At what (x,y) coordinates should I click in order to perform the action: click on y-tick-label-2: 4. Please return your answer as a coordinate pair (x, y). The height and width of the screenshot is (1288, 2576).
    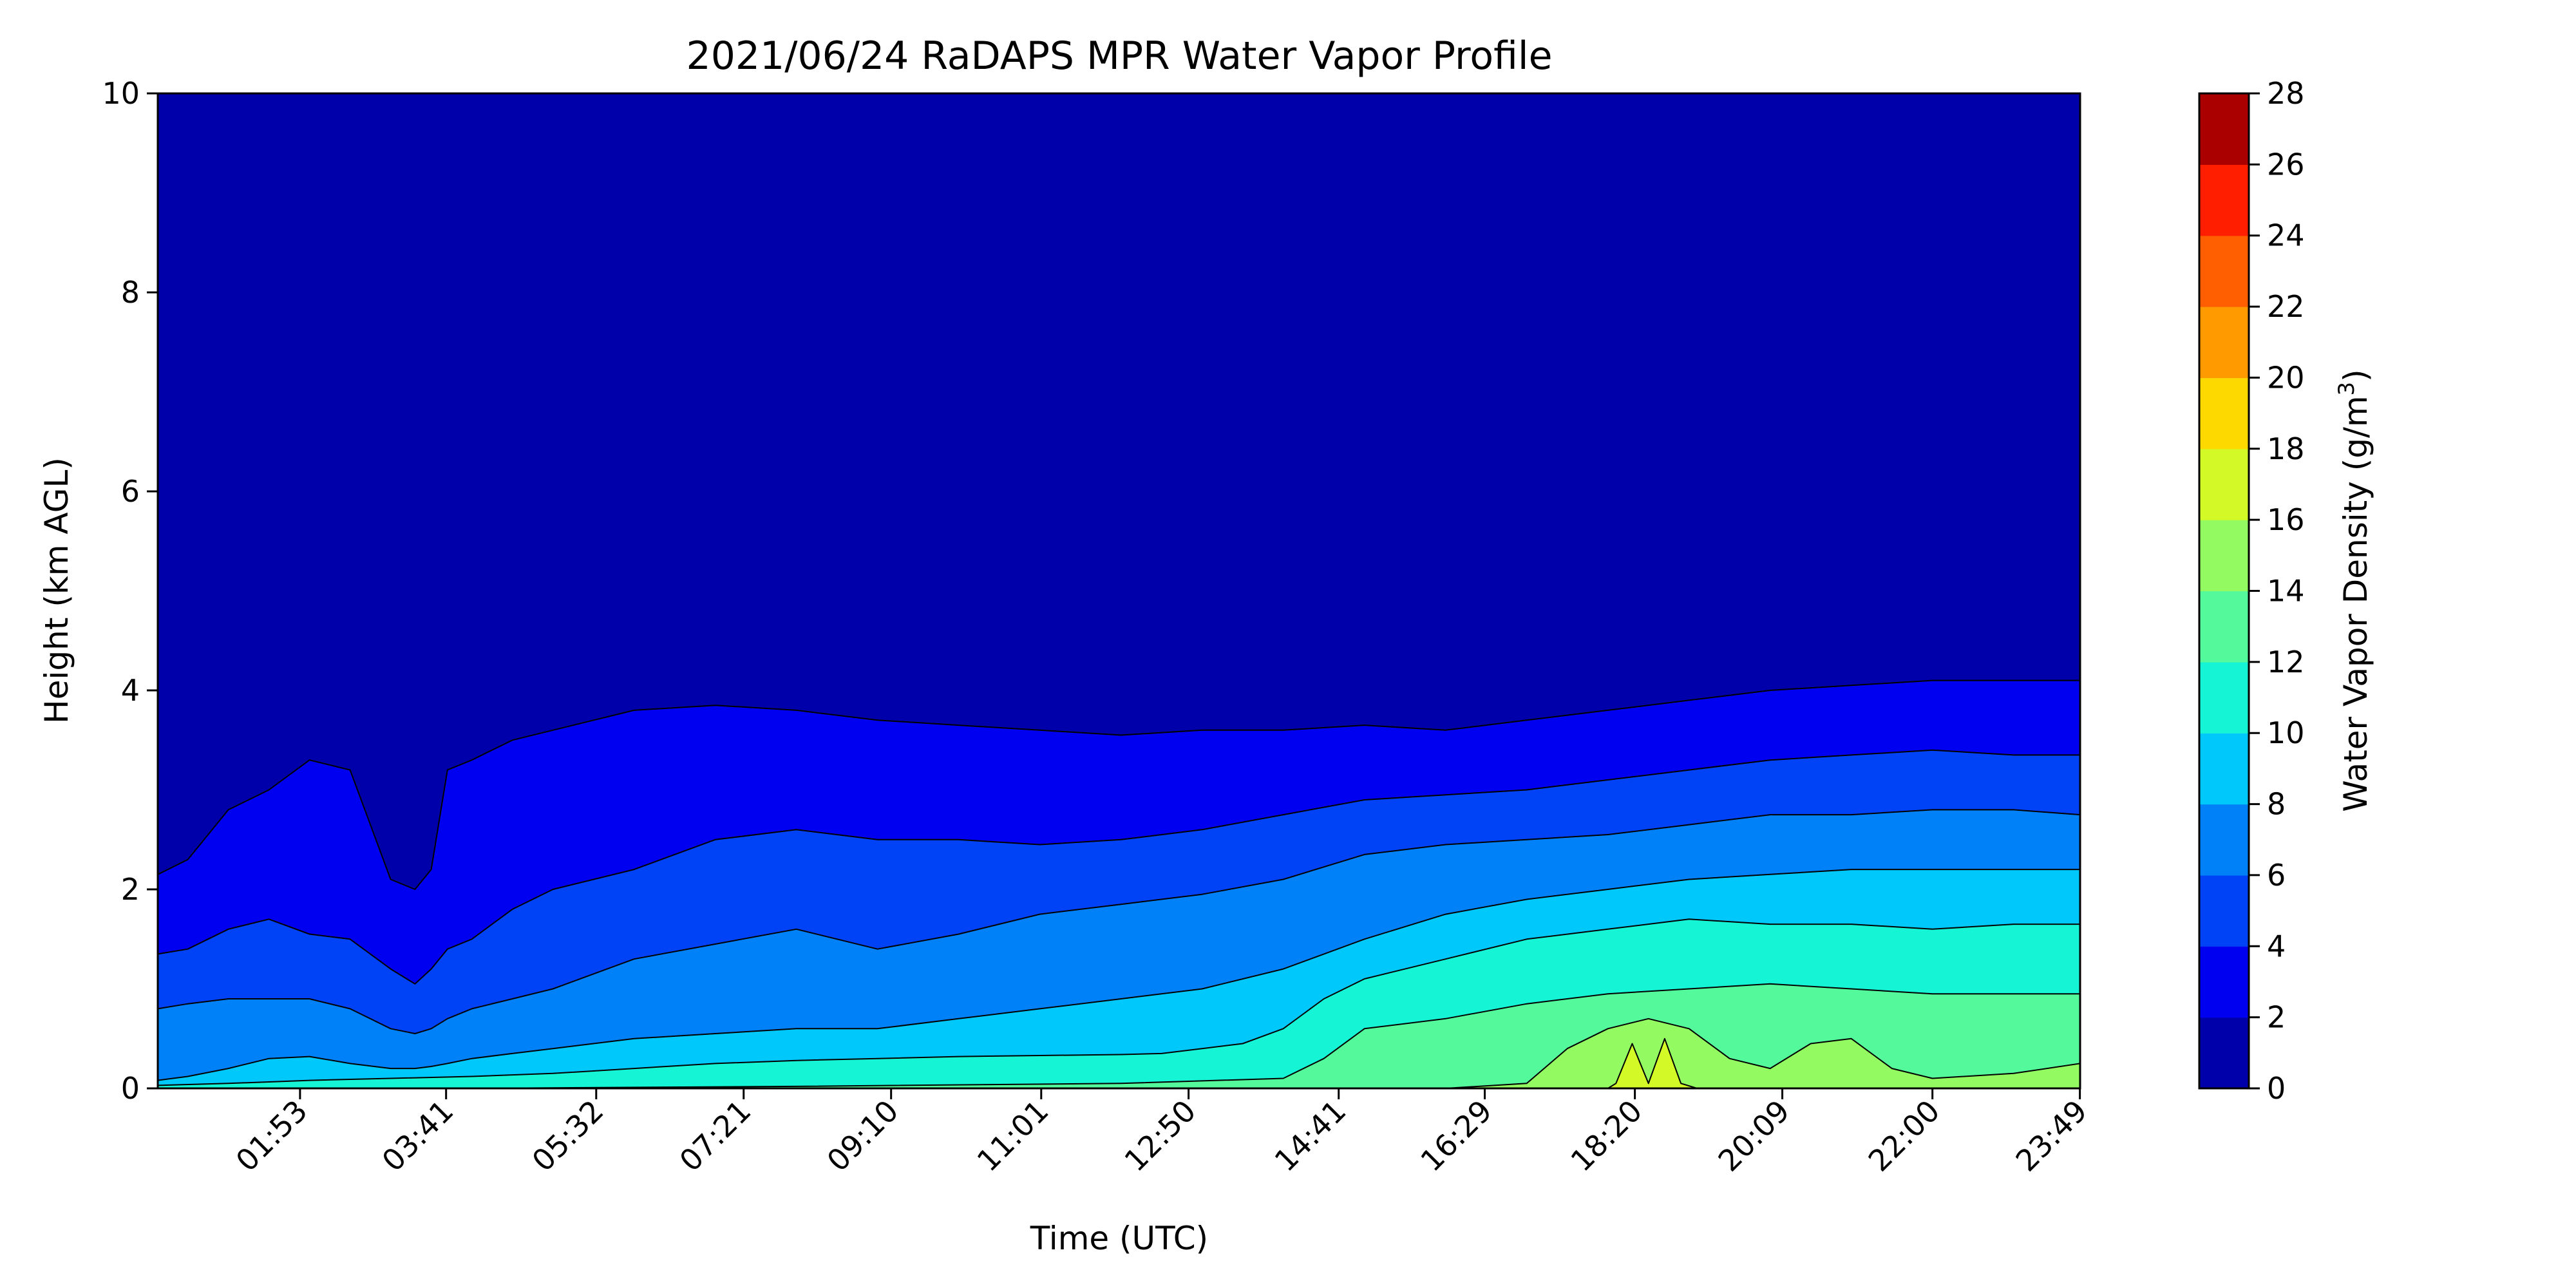
    Looking at the image, I should click on (130, 690).